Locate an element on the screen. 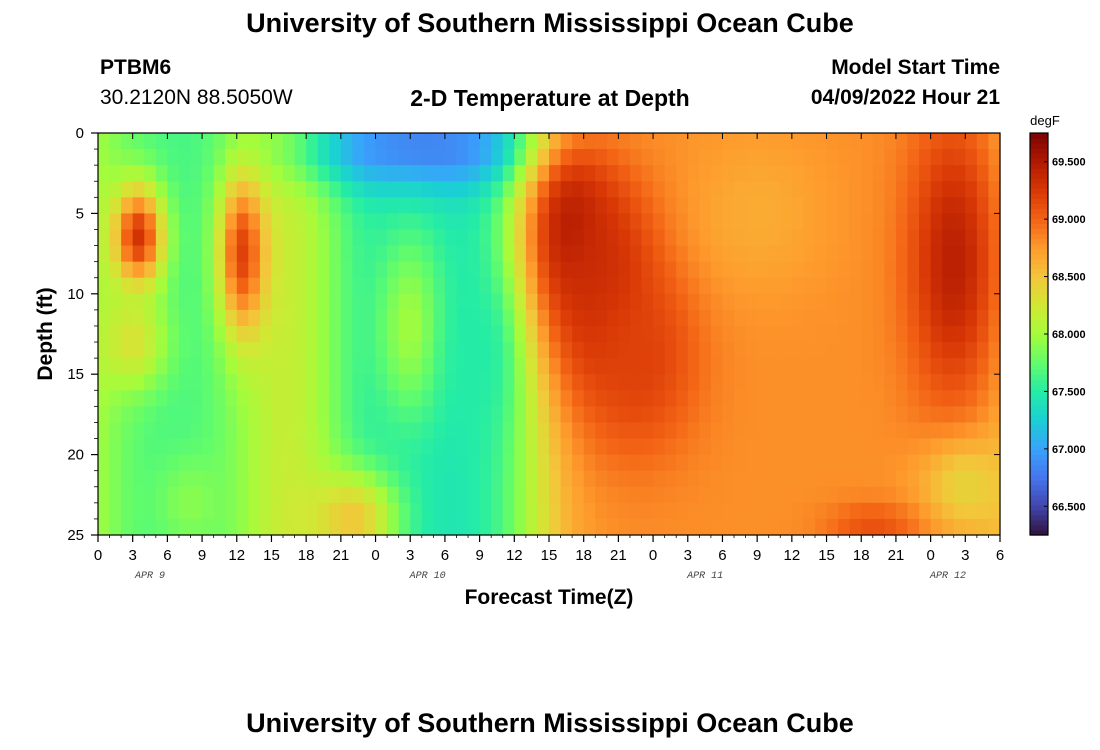 The image size is (1100, 750). x-tick-label: 15 is located at coordinates (549, 555).